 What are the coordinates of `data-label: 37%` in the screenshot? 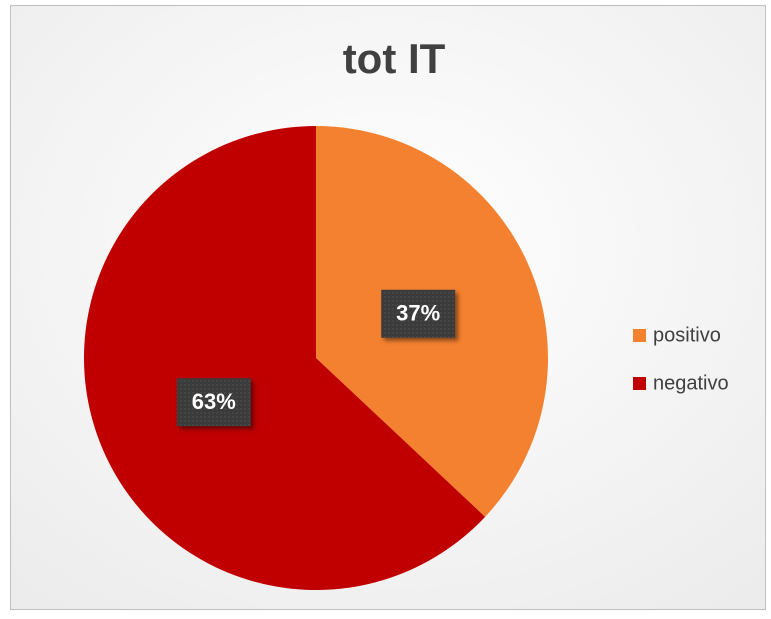 It's located at (418, 313).